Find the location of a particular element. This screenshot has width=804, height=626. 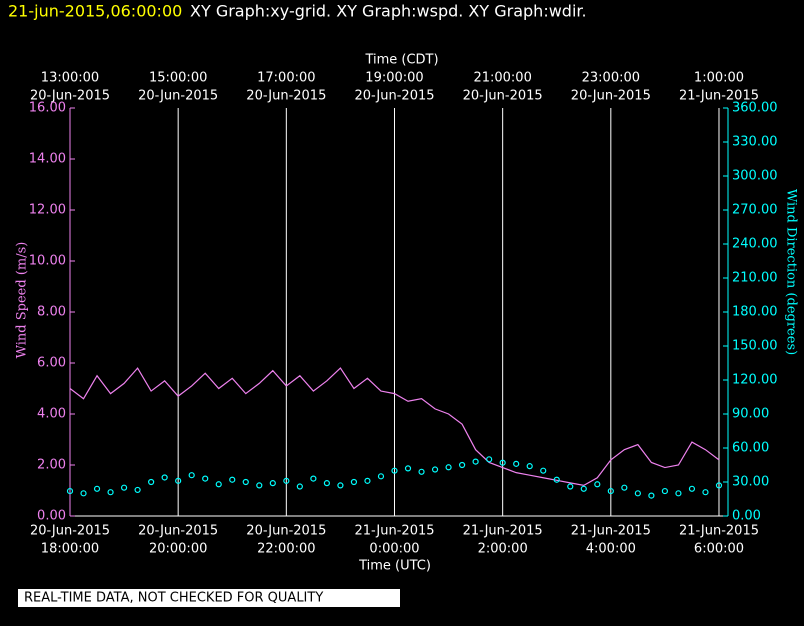

y2-tick-label: 30.00 is located at coordinates (750, 482).